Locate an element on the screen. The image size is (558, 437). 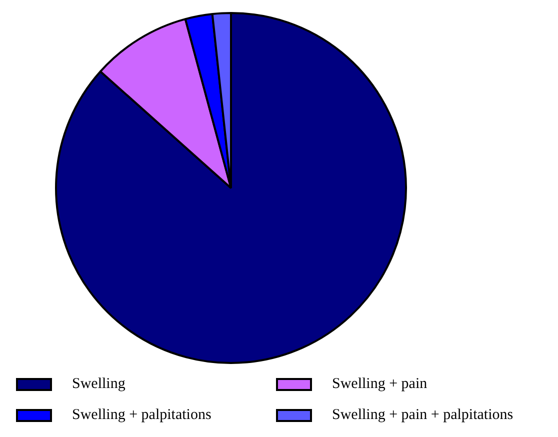
legend-label: Swelling is located at coordinates (99, 384).